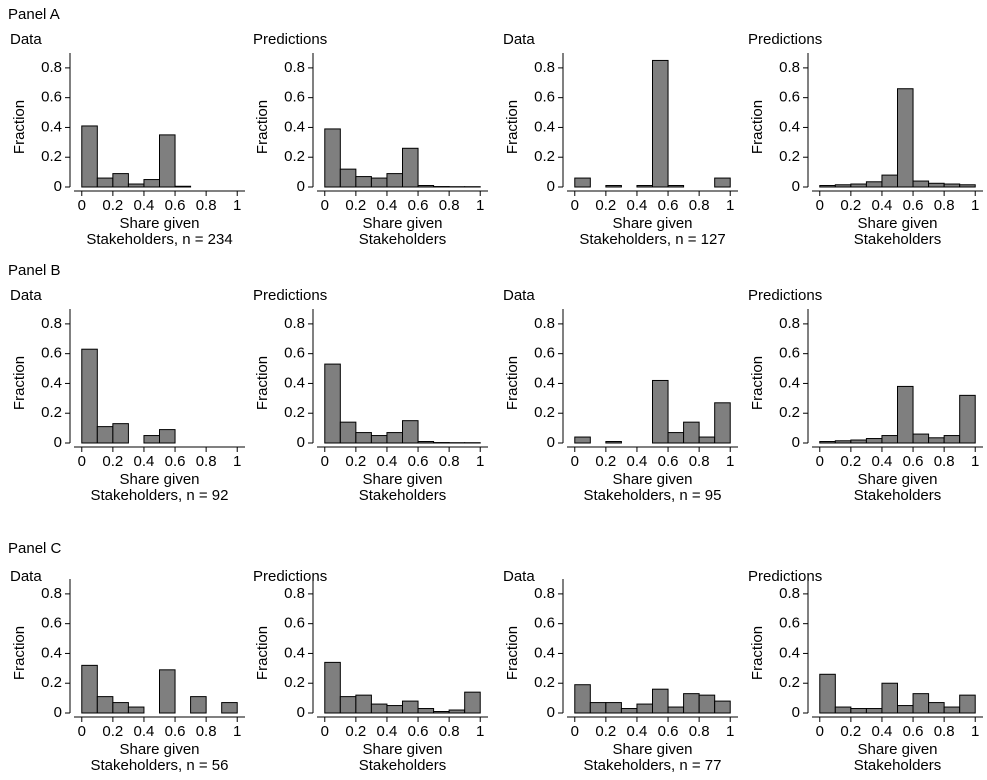  Describe the element at coordinates (35, 548) in the screenshot. I see `panel-label: Panel C` at that location.